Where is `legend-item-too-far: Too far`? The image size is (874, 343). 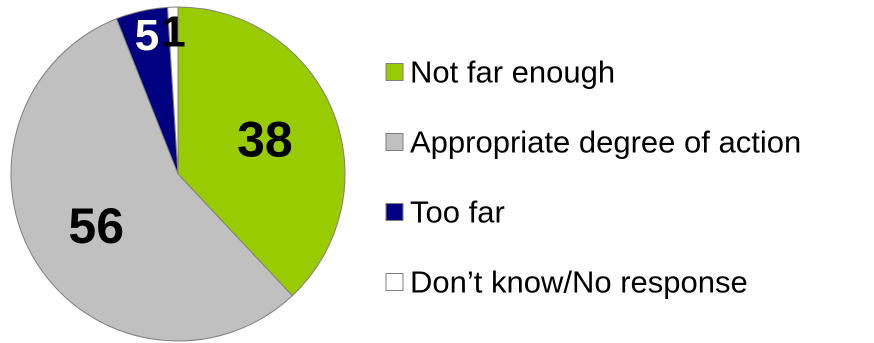 legend-item-too-far: Too far is located at coordinates (445, 212).